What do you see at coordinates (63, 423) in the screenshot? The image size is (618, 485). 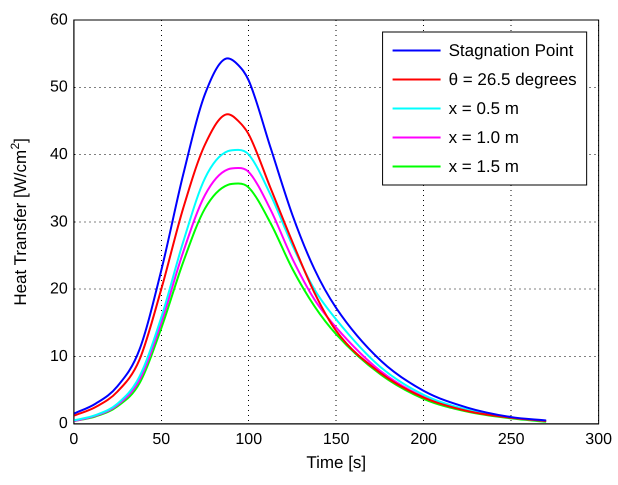 I see `y-tick-label: 0` at bounding box center [63, 423].